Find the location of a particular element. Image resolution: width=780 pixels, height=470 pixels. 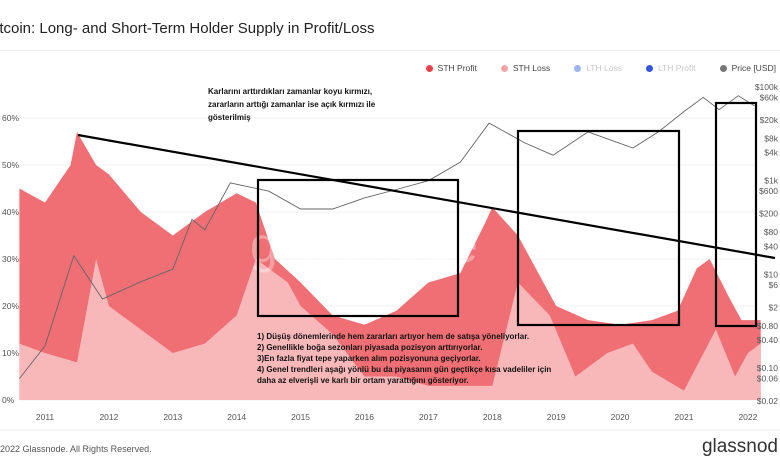

legend-item: LTH Profit is located at coordinates (670, 68).